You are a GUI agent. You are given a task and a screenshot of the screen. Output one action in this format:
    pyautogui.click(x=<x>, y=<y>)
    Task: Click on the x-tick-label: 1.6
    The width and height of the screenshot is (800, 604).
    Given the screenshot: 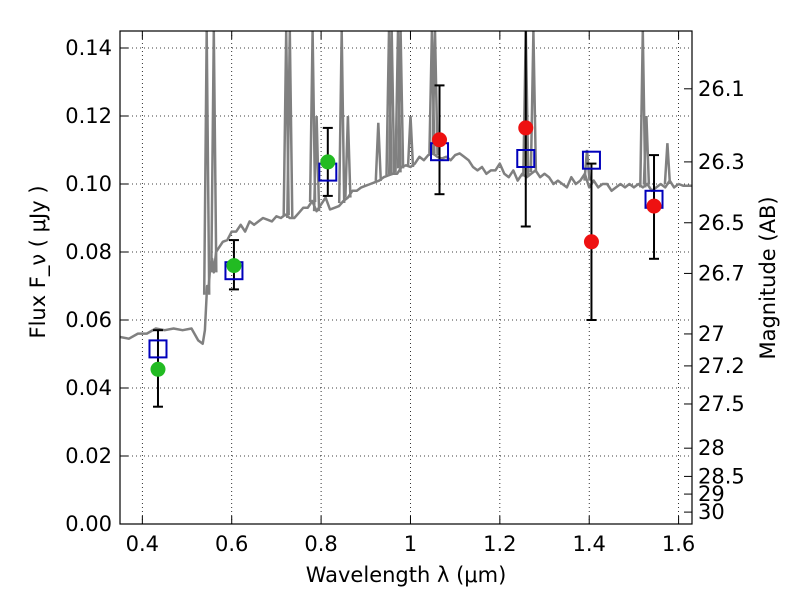 What is the action you would take?
    pyautogui.click(x=678, y=544)
    